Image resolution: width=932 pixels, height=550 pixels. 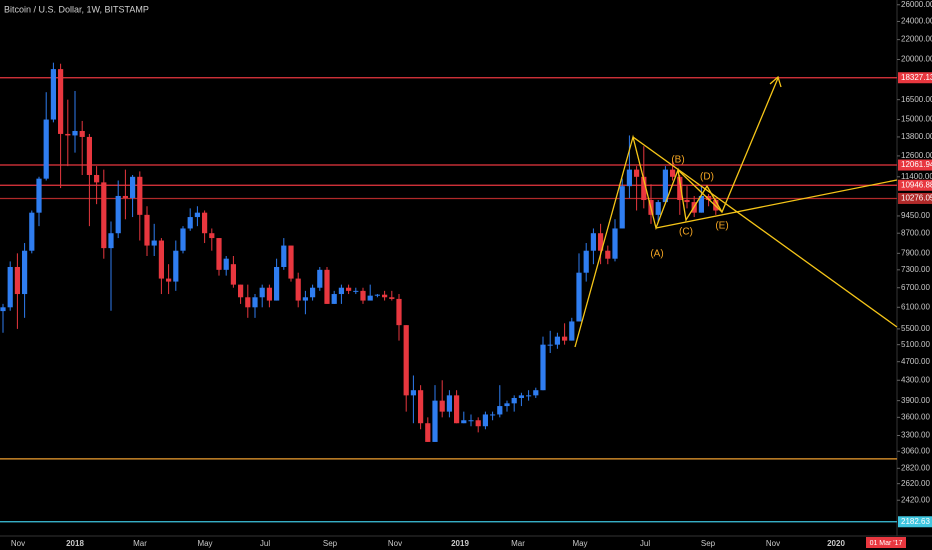 I want to click on wave-label: (A), so click(x=656, y=254).